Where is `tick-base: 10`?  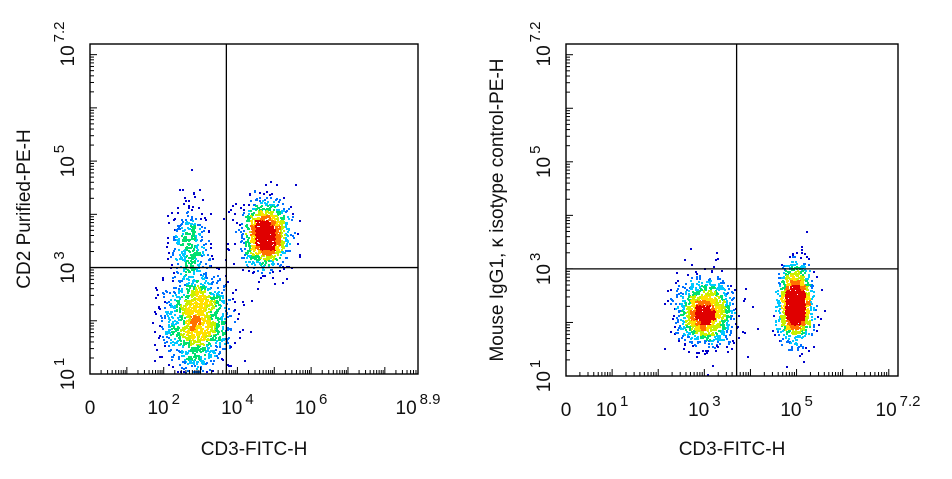 tick-base: 10 is located at coordinates (68, 166).